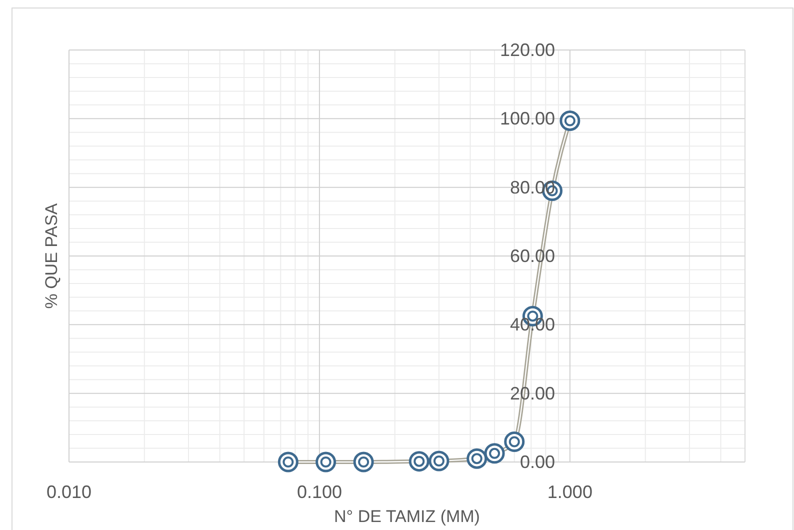 This screenshot has width=794, height=530. Describe the element at coordinates (527, 118) in the screenshot. I see `y-tick-label: 100.00` at that location.